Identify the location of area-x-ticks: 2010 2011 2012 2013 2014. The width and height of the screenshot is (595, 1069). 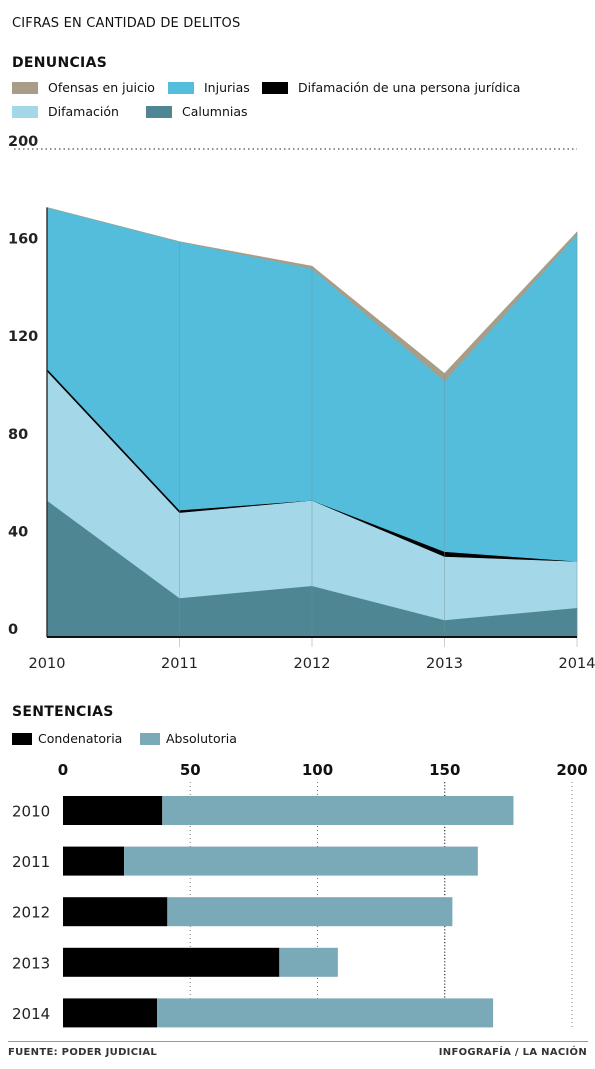
(312, 664).